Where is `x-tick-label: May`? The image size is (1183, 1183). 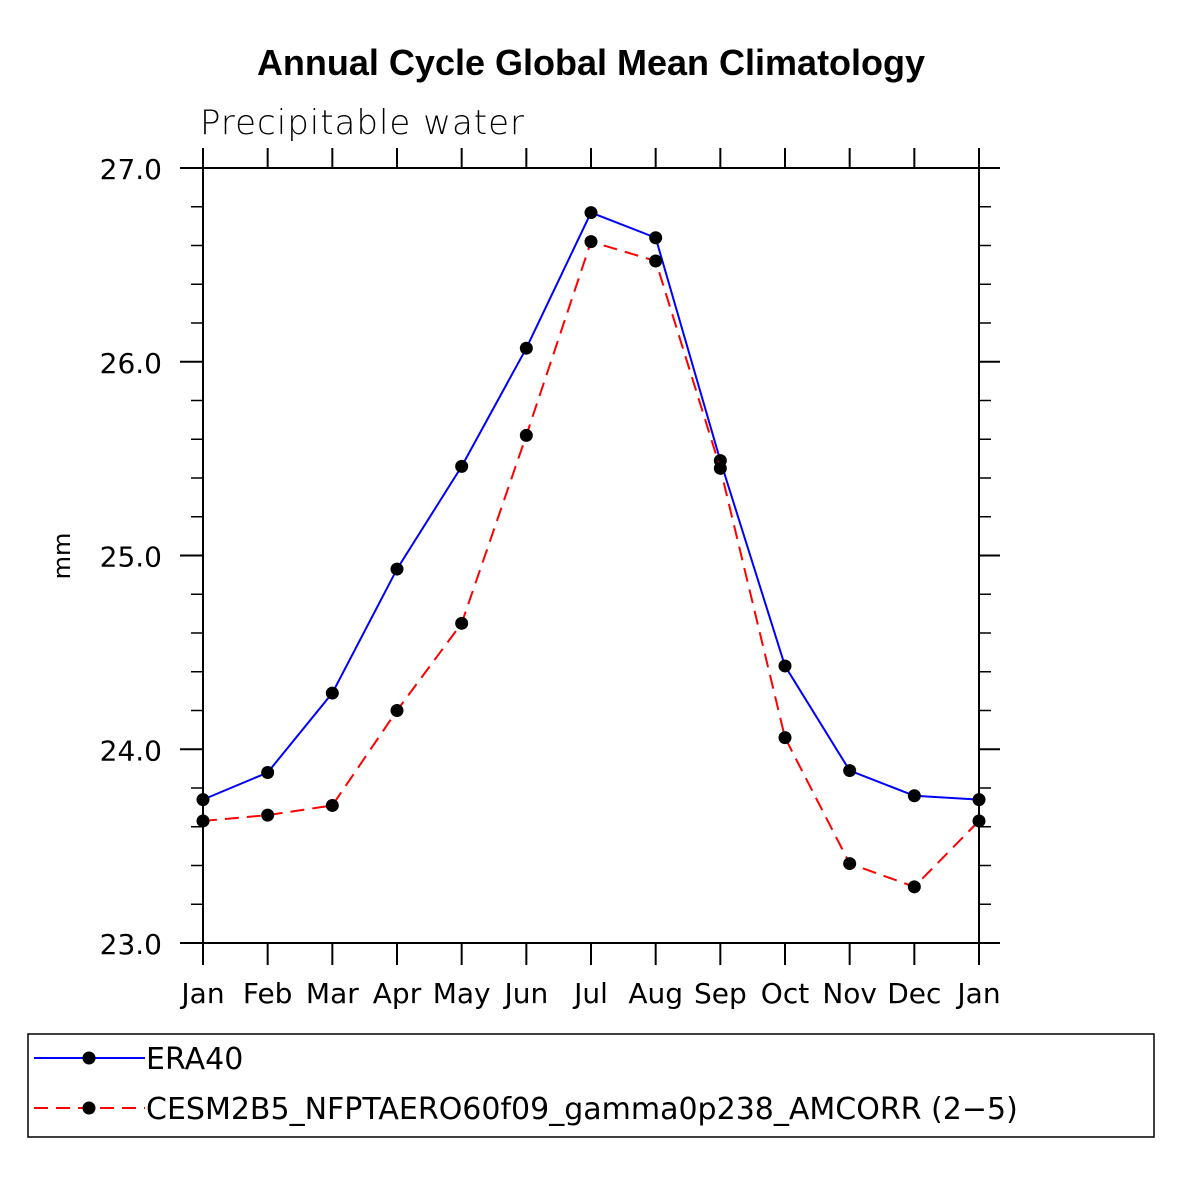
x-tick-label: May is located at coordinates (462, 993).